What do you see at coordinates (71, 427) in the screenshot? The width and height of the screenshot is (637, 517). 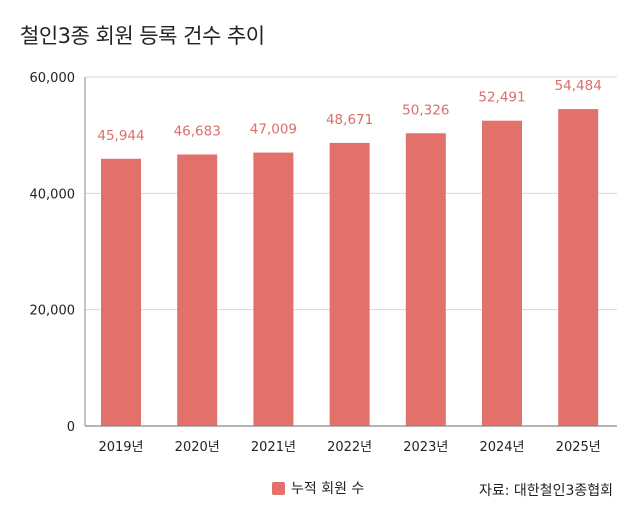 I see `y-tick-label: 0` at bounding box center [71, 427].